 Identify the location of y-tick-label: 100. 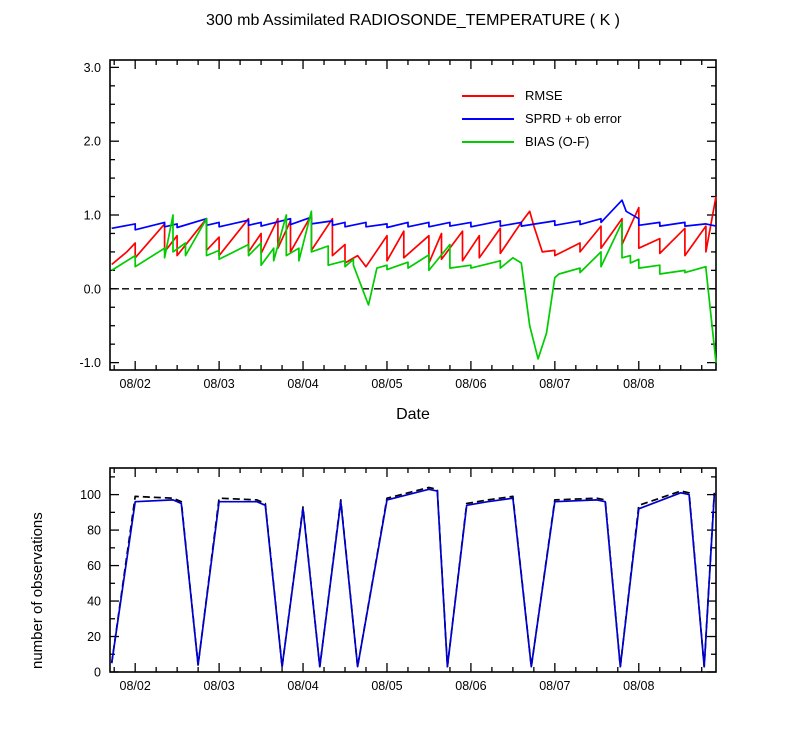
(90, 495).